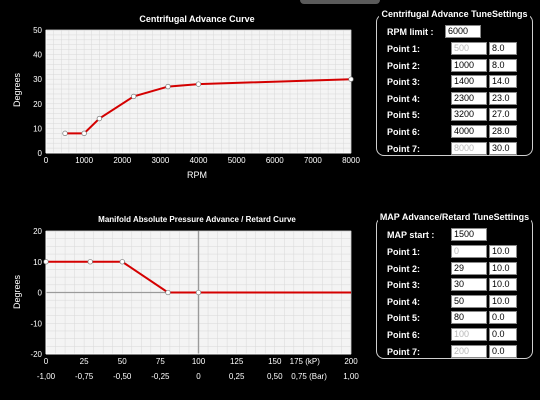  Describe the element at coordinates (313, 160) in the screenshot. I see `x-tick-label: 7000` at that location.